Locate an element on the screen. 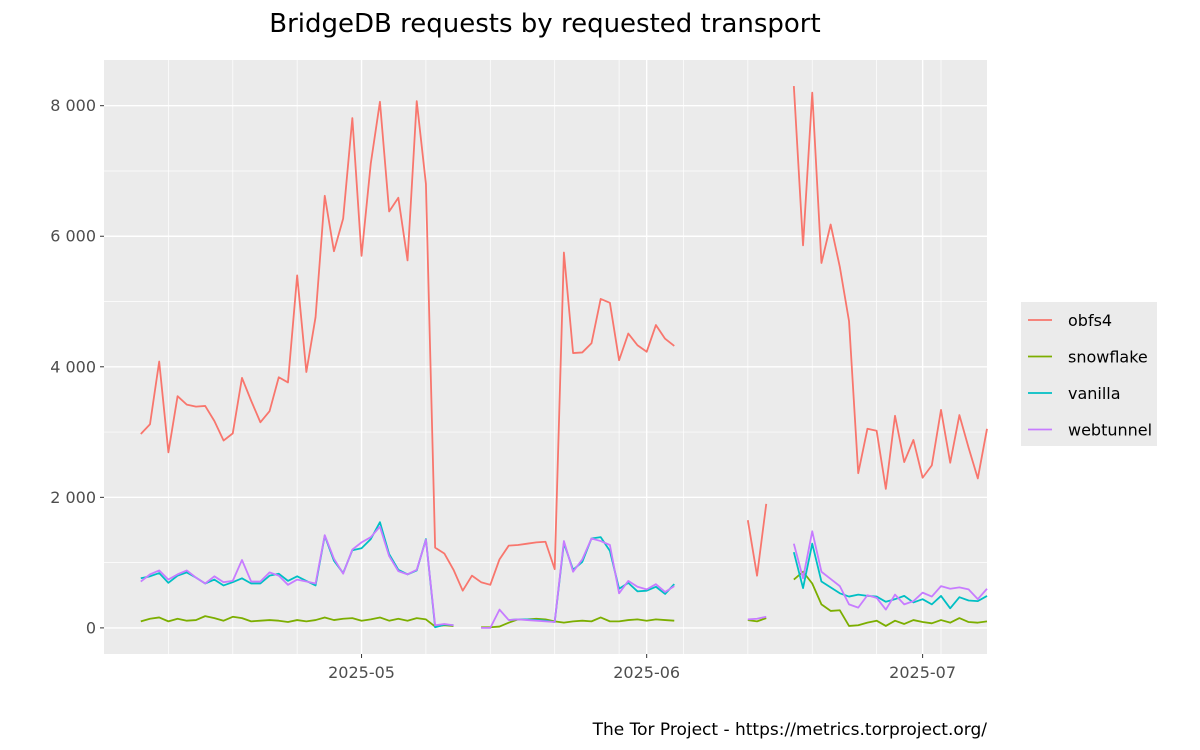  series-snowflake is located at coordinates (564, 599).